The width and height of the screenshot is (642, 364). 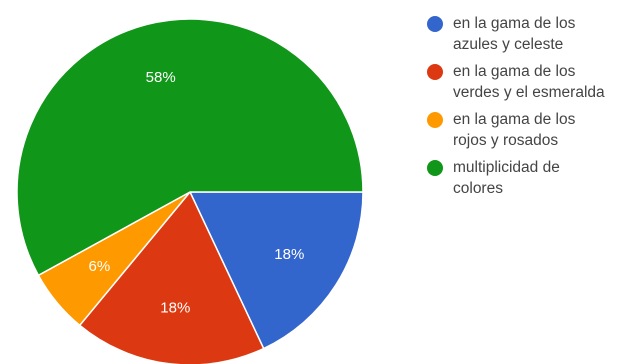 What do you see at coordinates (100, 266) in the screenshot?
I see `slice-percent-label-3: 6%` at bounding box center [100, 266].